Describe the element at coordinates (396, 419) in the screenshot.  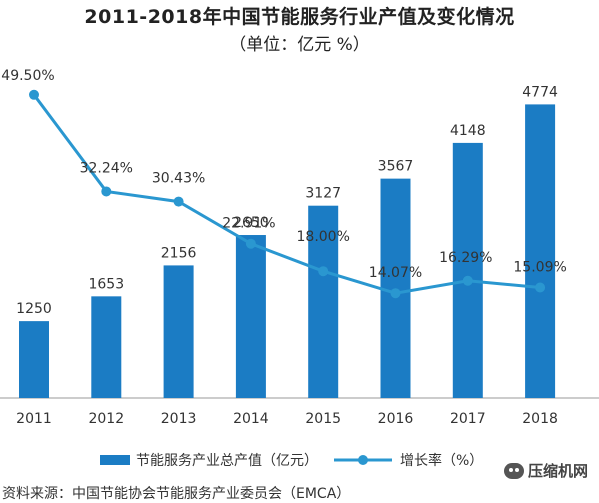
I see `x-tick-2016: 2016` at that location.